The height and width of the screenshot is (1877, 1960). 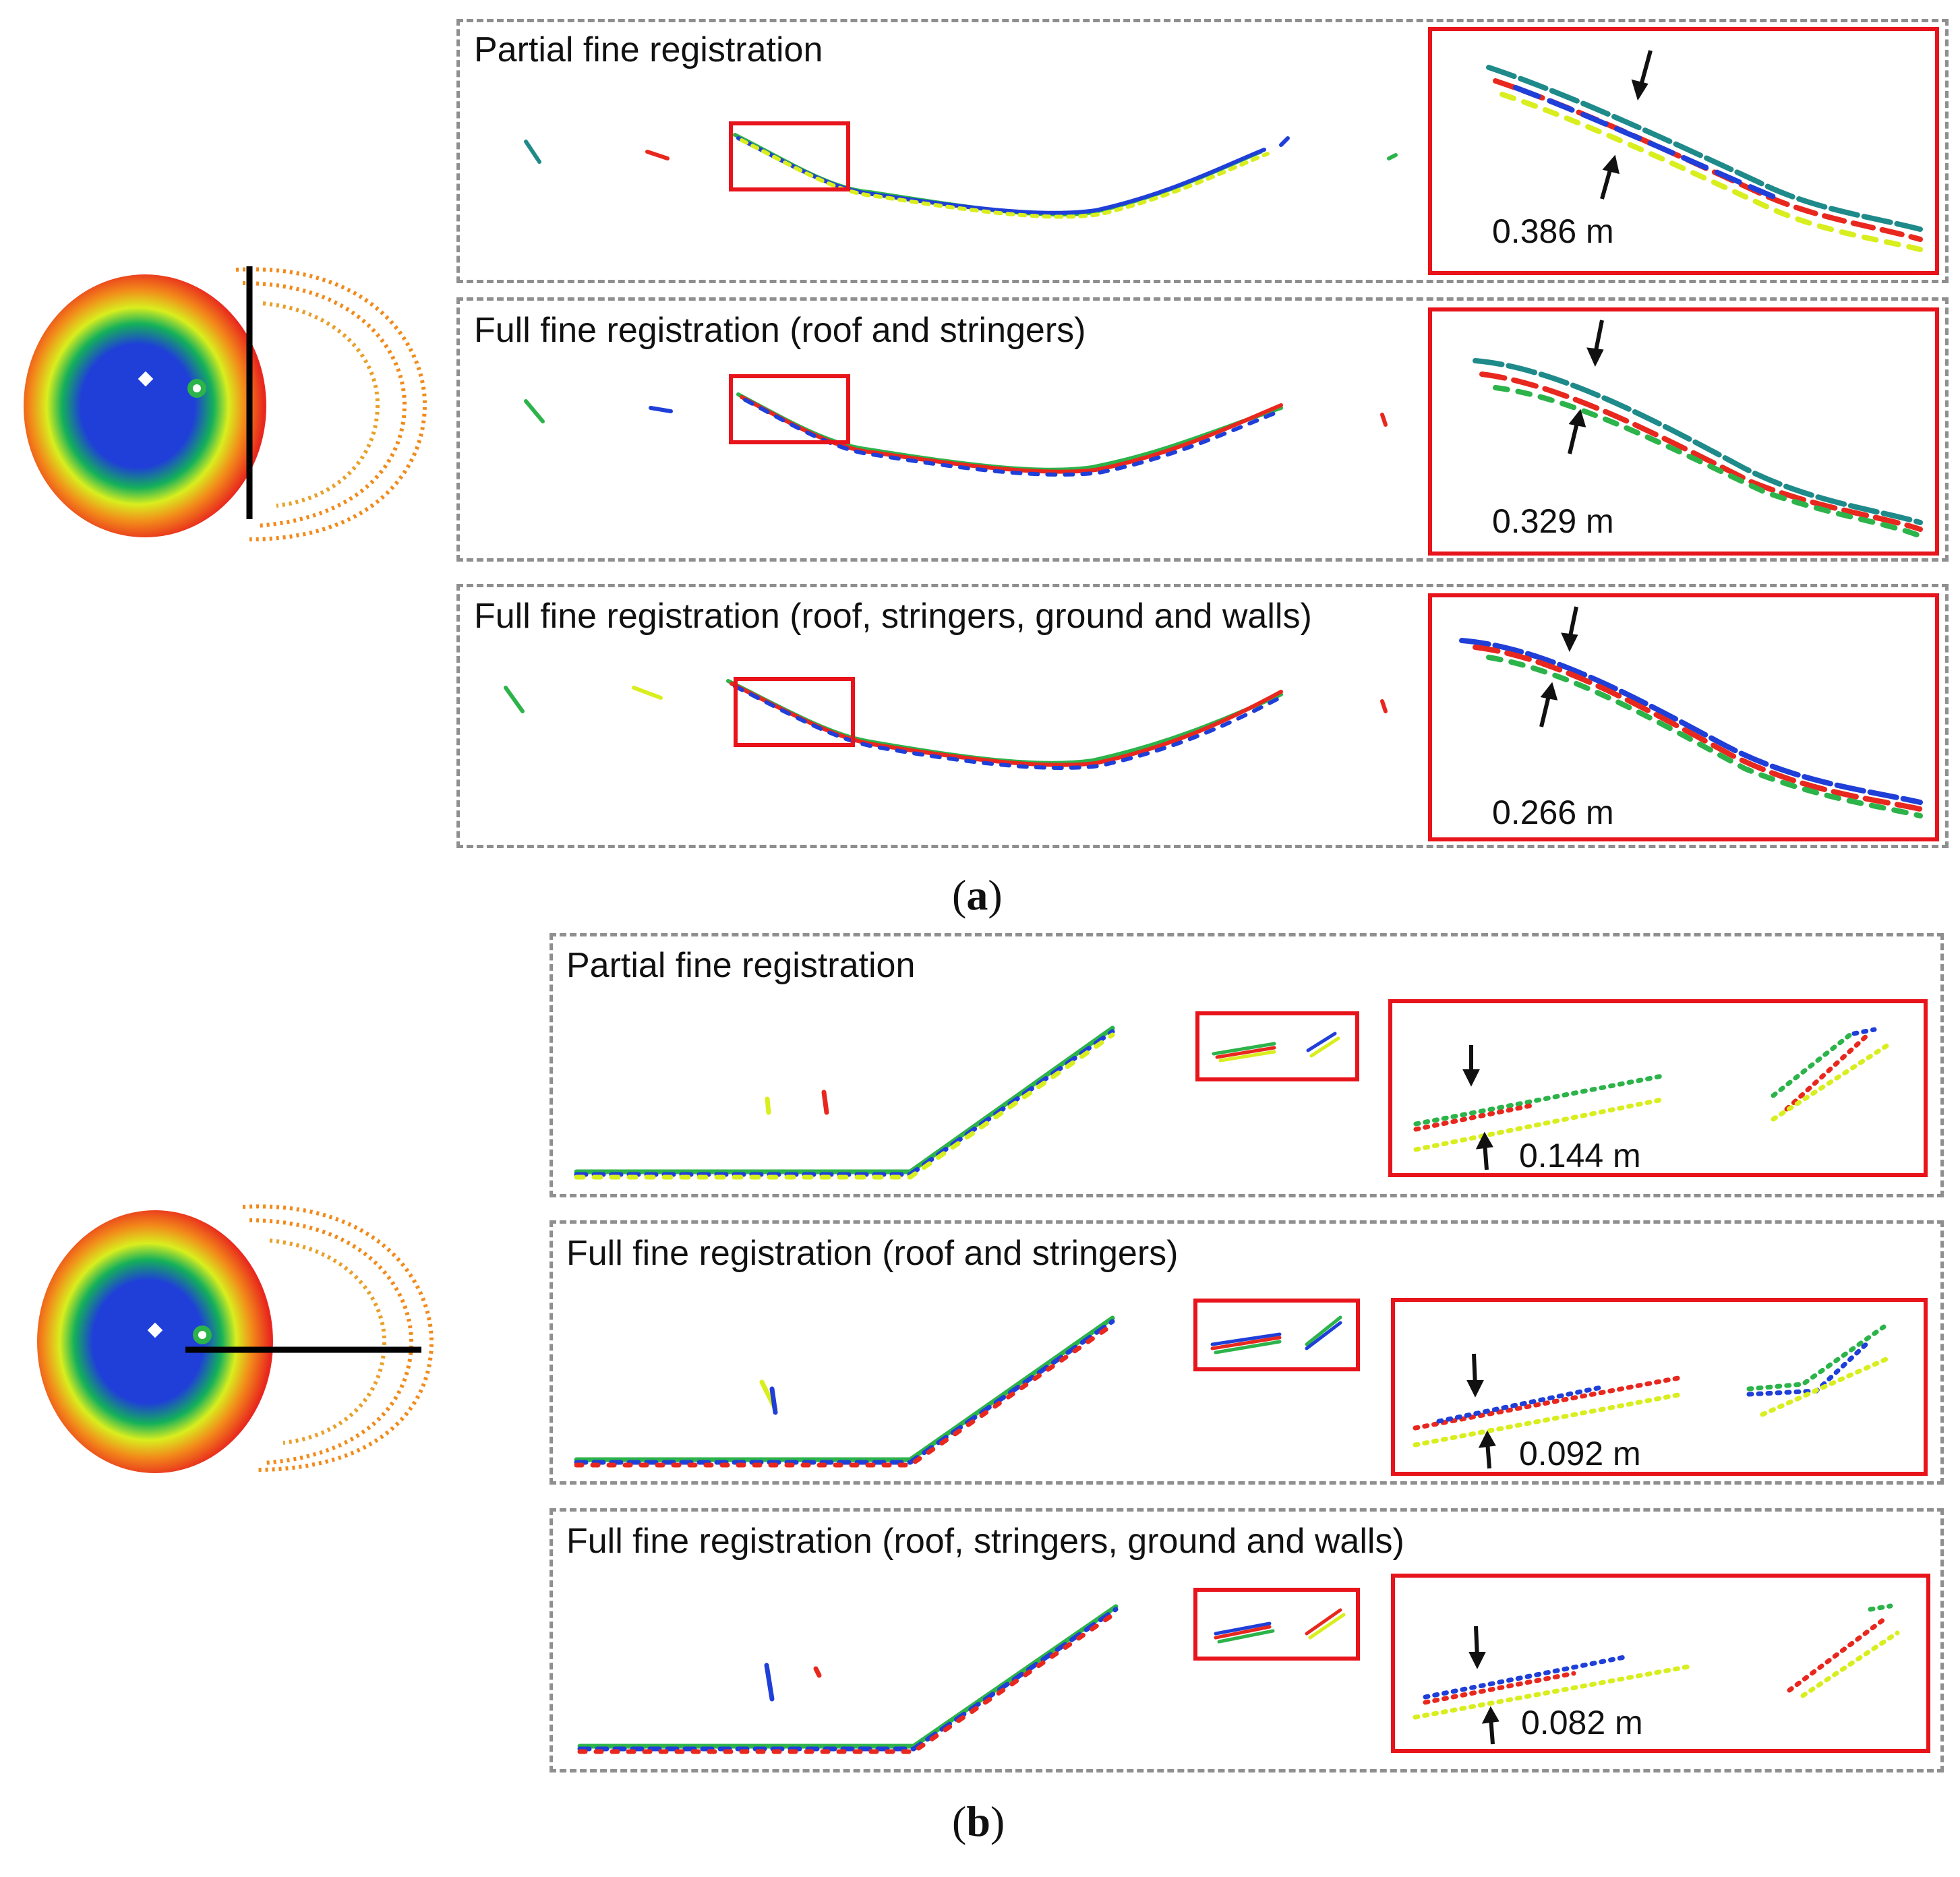 I want to click on panel-b-partial, so click(x=1247, y=1065).